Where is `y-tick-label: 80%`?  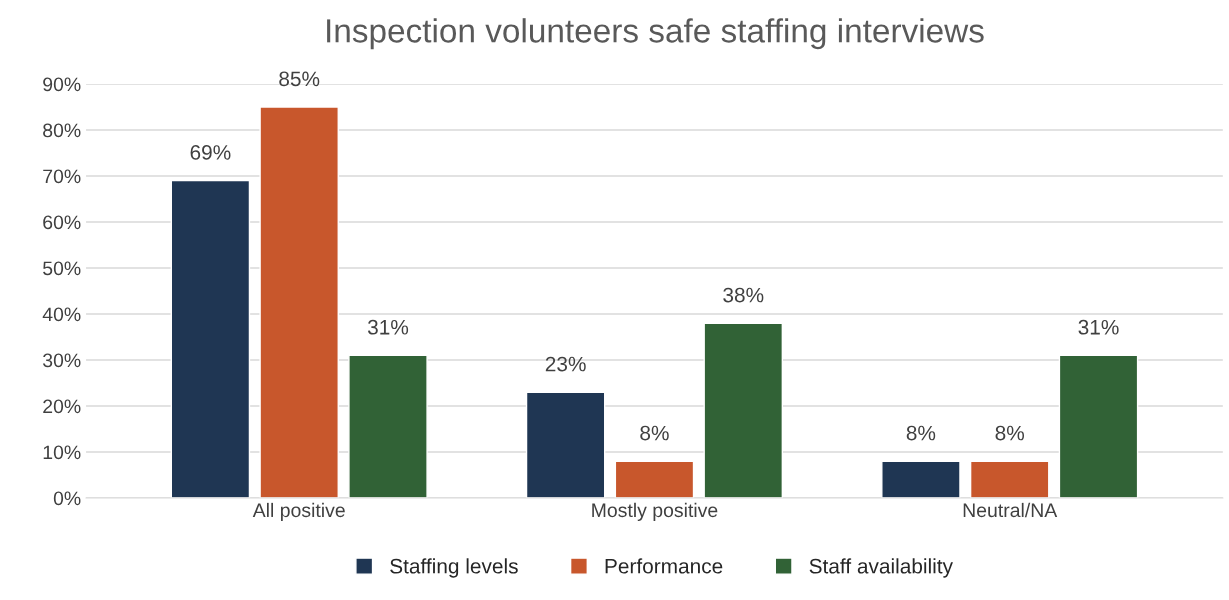
y-tick-label: 80% is located at coordinates (62, 130).